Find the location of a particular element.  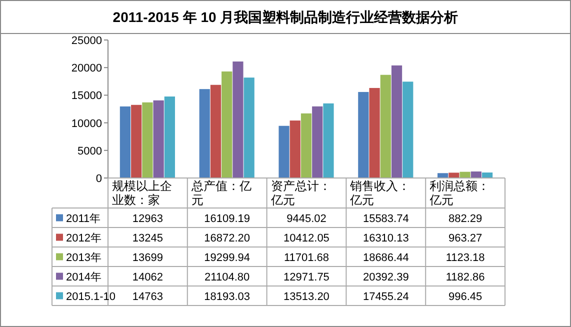

data-label: 996.45 is located at coordinates (465, 296).